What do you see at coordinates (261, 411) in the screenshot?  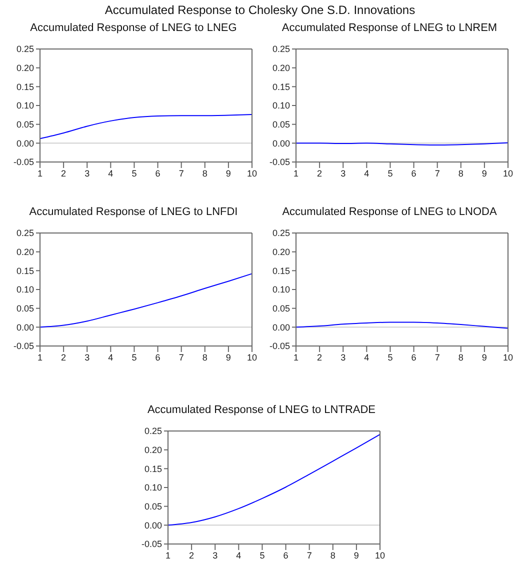 I see `chart-title: Accumulated Response of LNEG to LNTRADE` at bounding box center [261, 411].